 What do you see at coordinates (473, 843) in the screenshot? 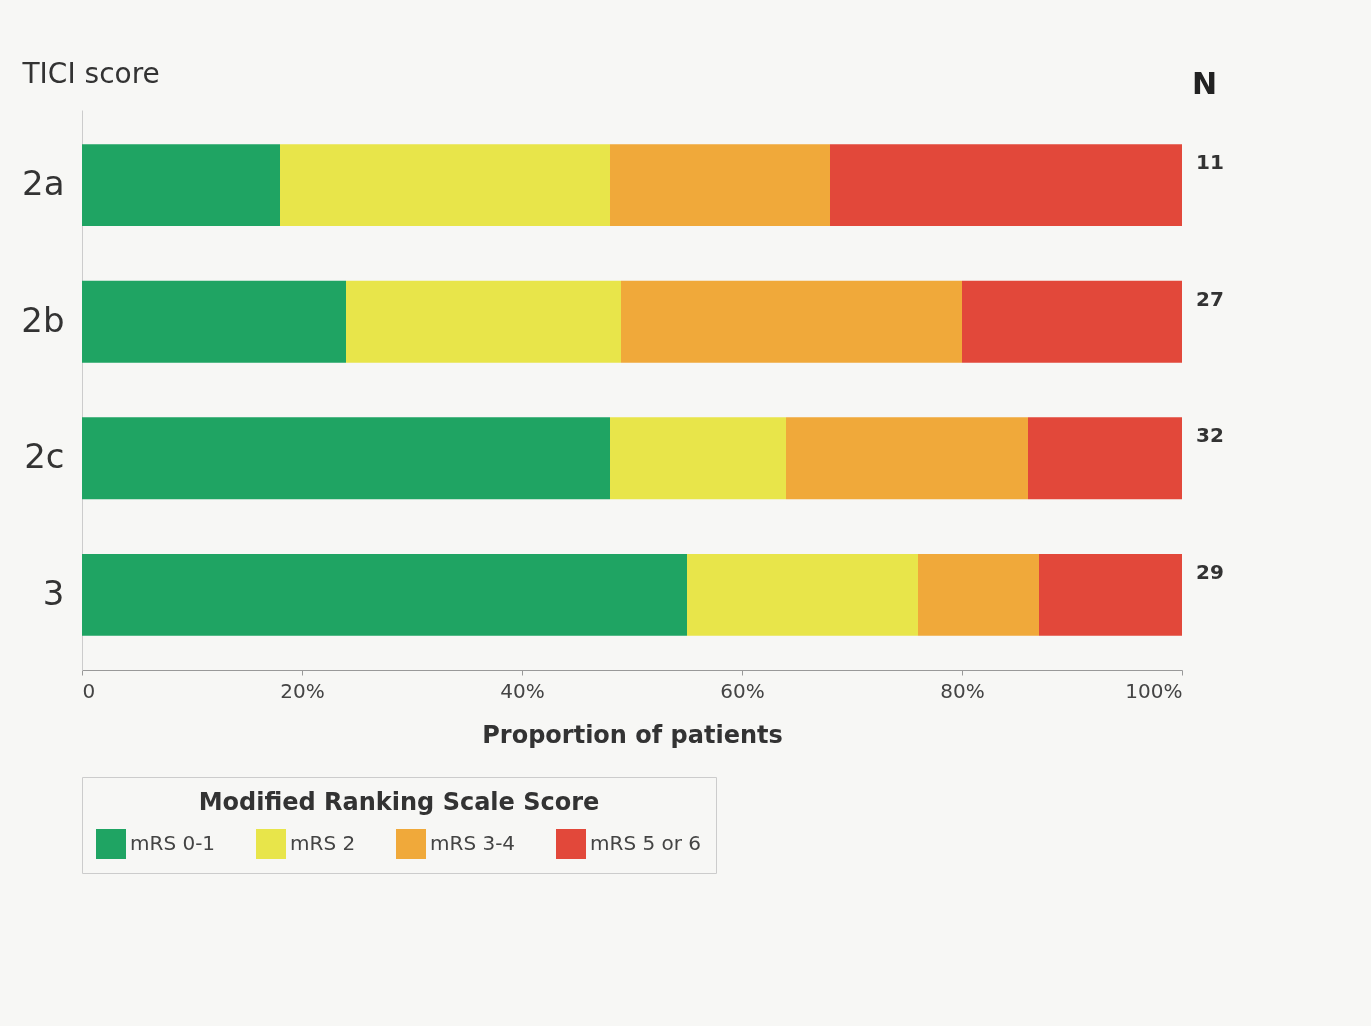
I see `legend-label: mRS 3-4` at bounding box center [473, 843].